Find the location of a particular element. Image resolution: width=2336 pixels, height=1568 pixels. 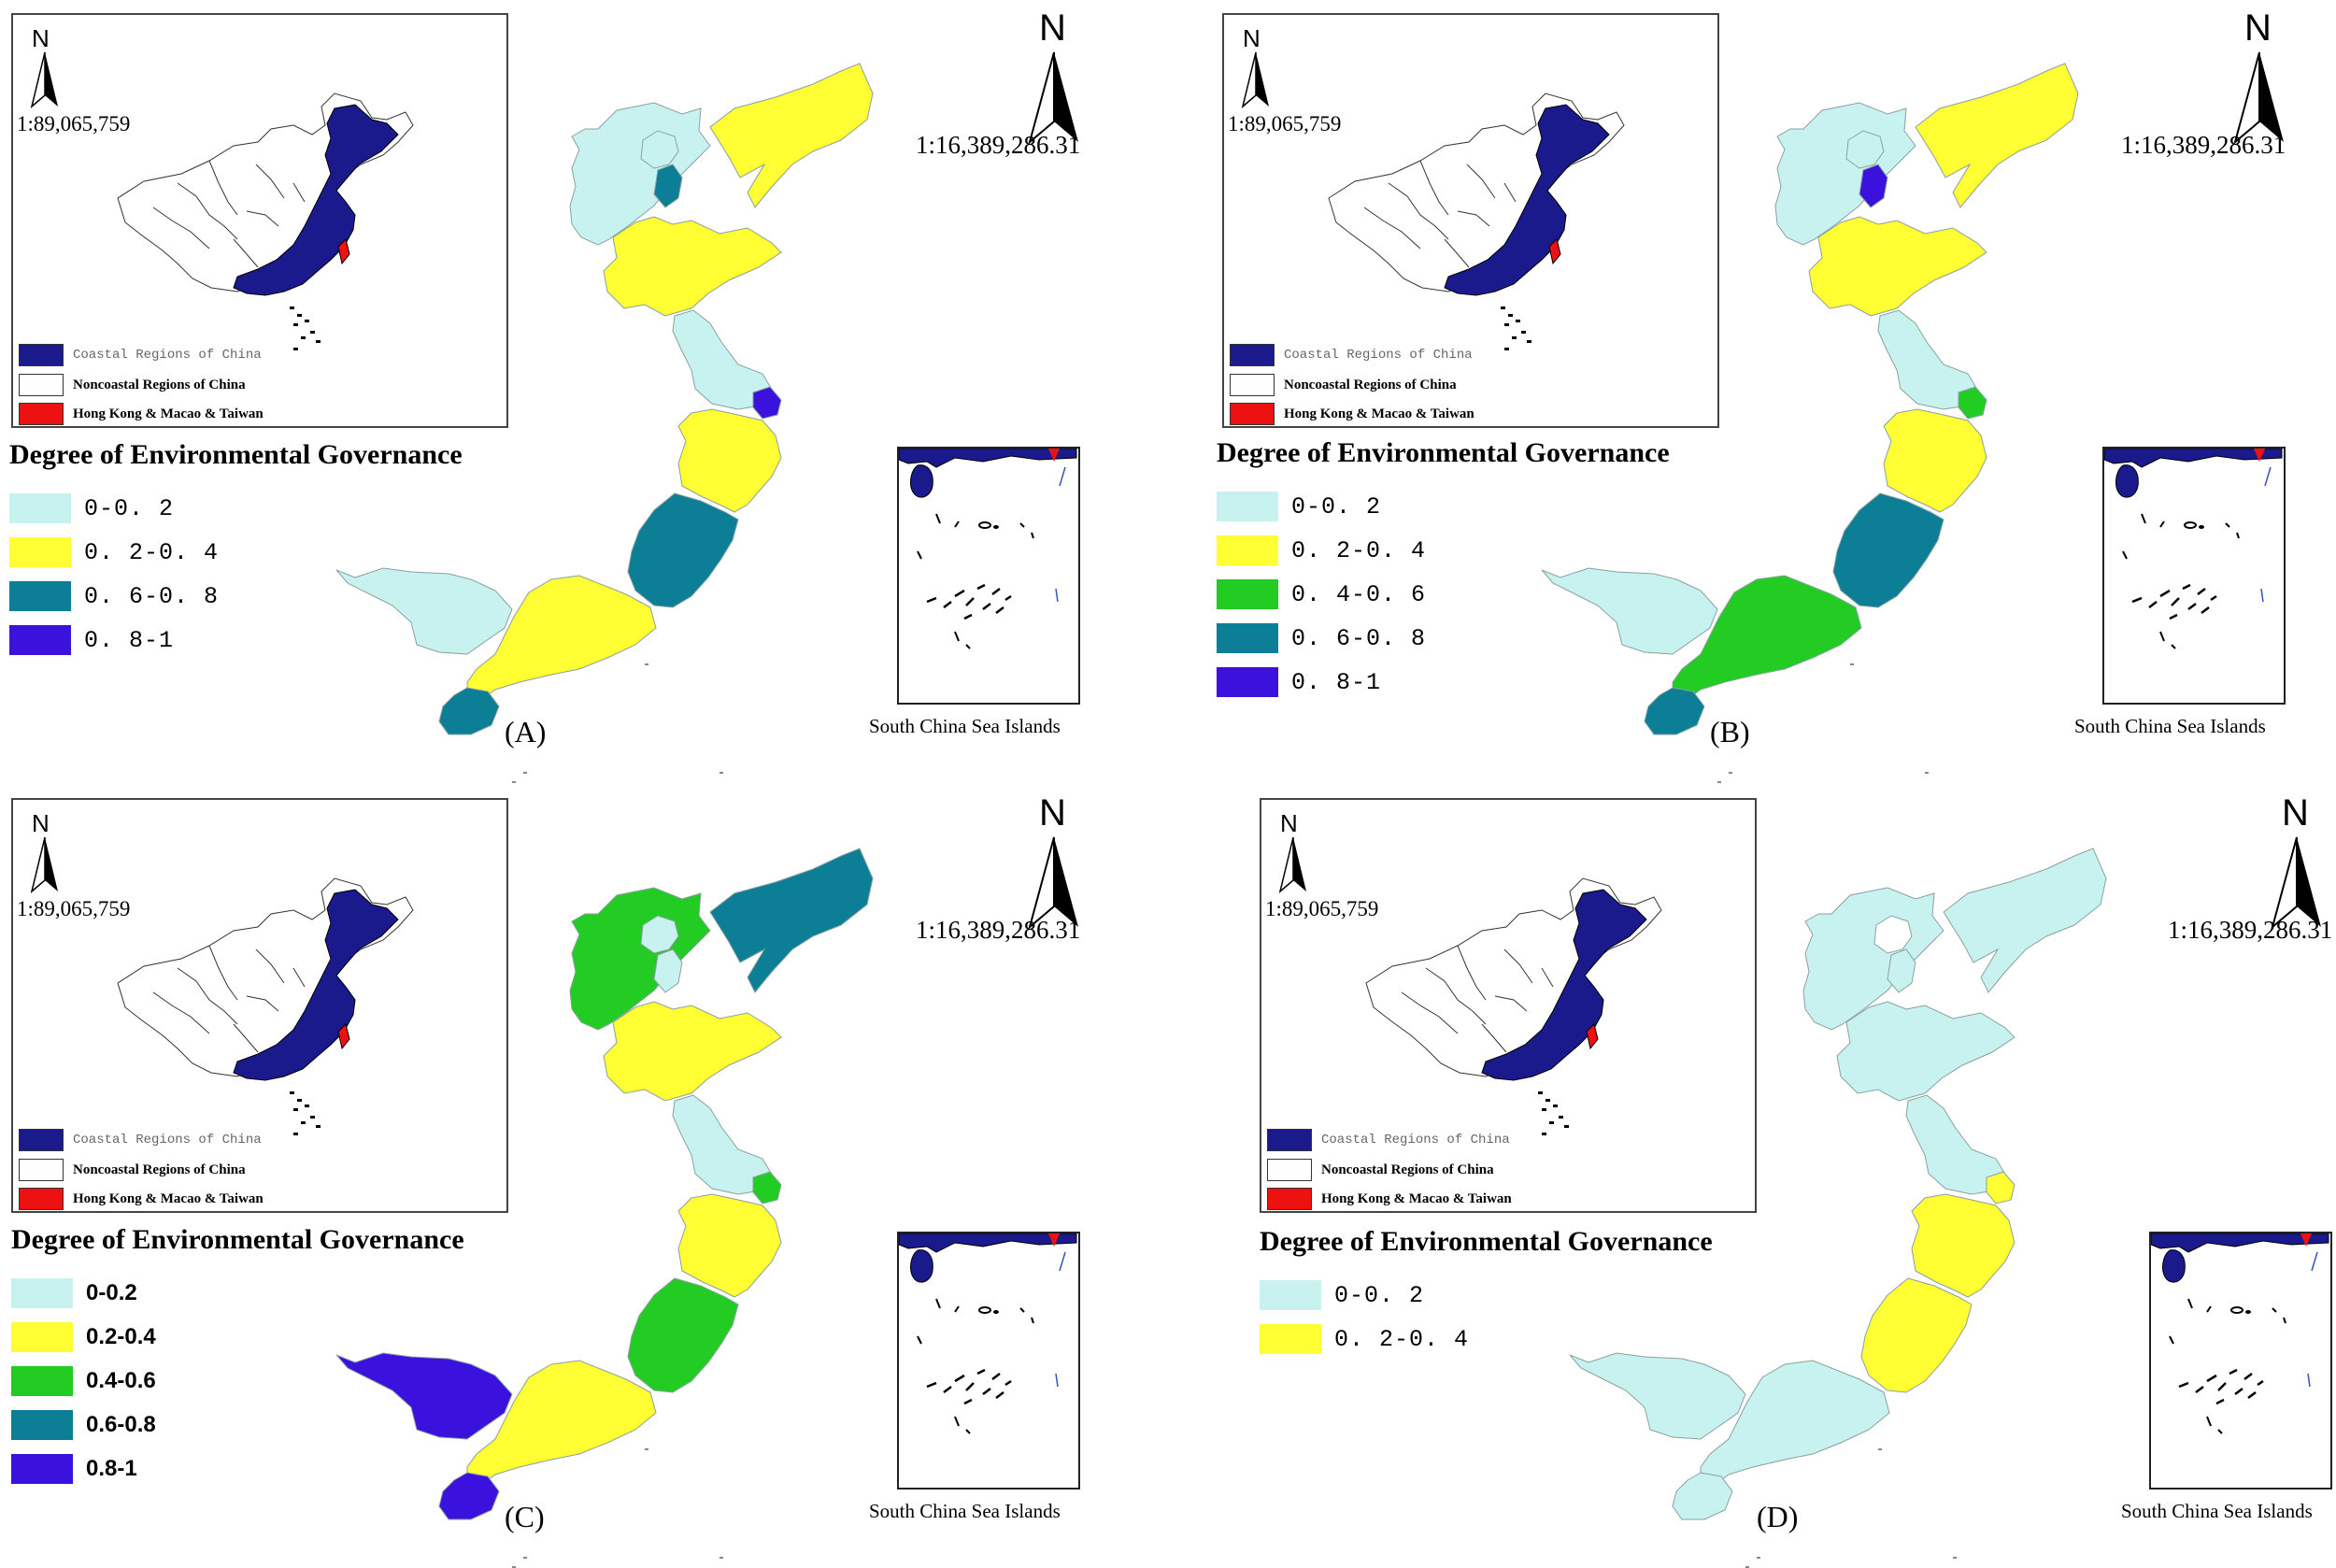

south-china-sea-map is located at coordinates (988, 1333).